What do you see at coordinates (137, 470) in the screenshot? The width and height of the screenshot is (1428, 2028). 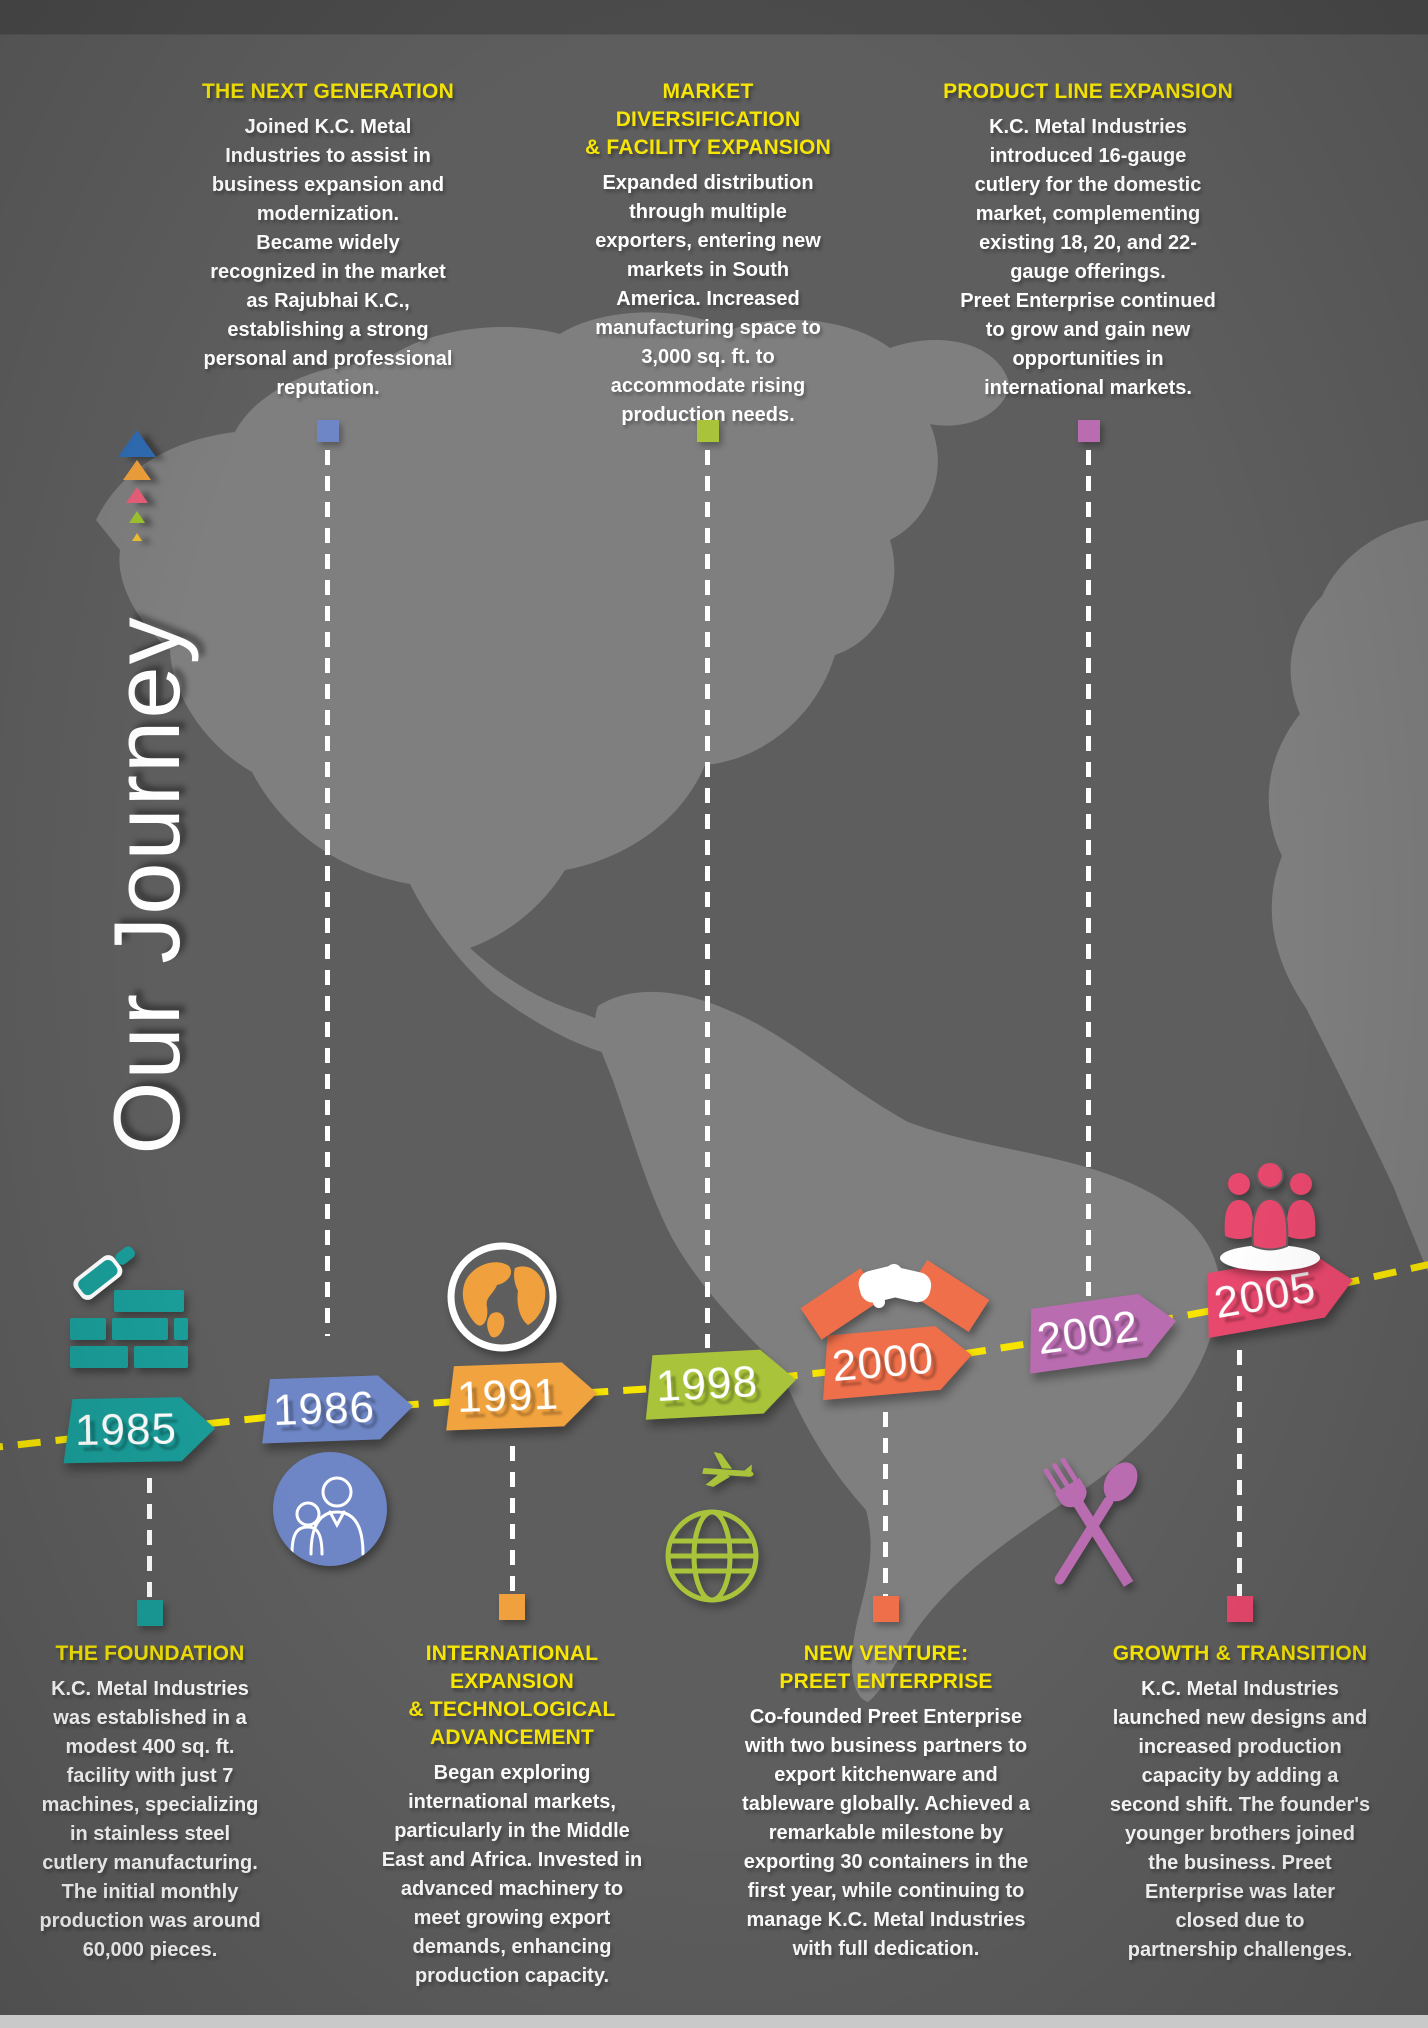 I see `trail-triangle-orange` at bounding box center [137, 470].